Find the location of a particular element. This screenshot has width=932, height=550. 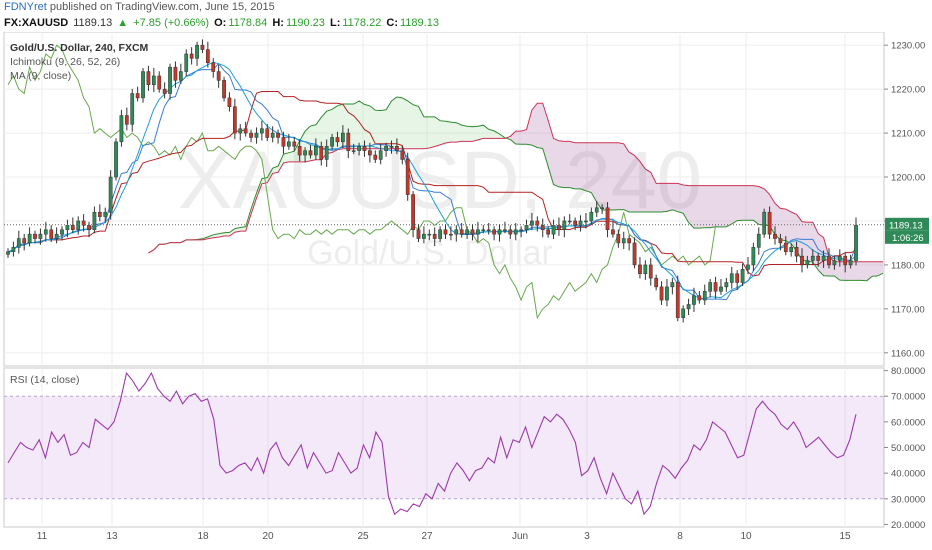

x-tick-label: 8 is located at coordinates (680, 536).